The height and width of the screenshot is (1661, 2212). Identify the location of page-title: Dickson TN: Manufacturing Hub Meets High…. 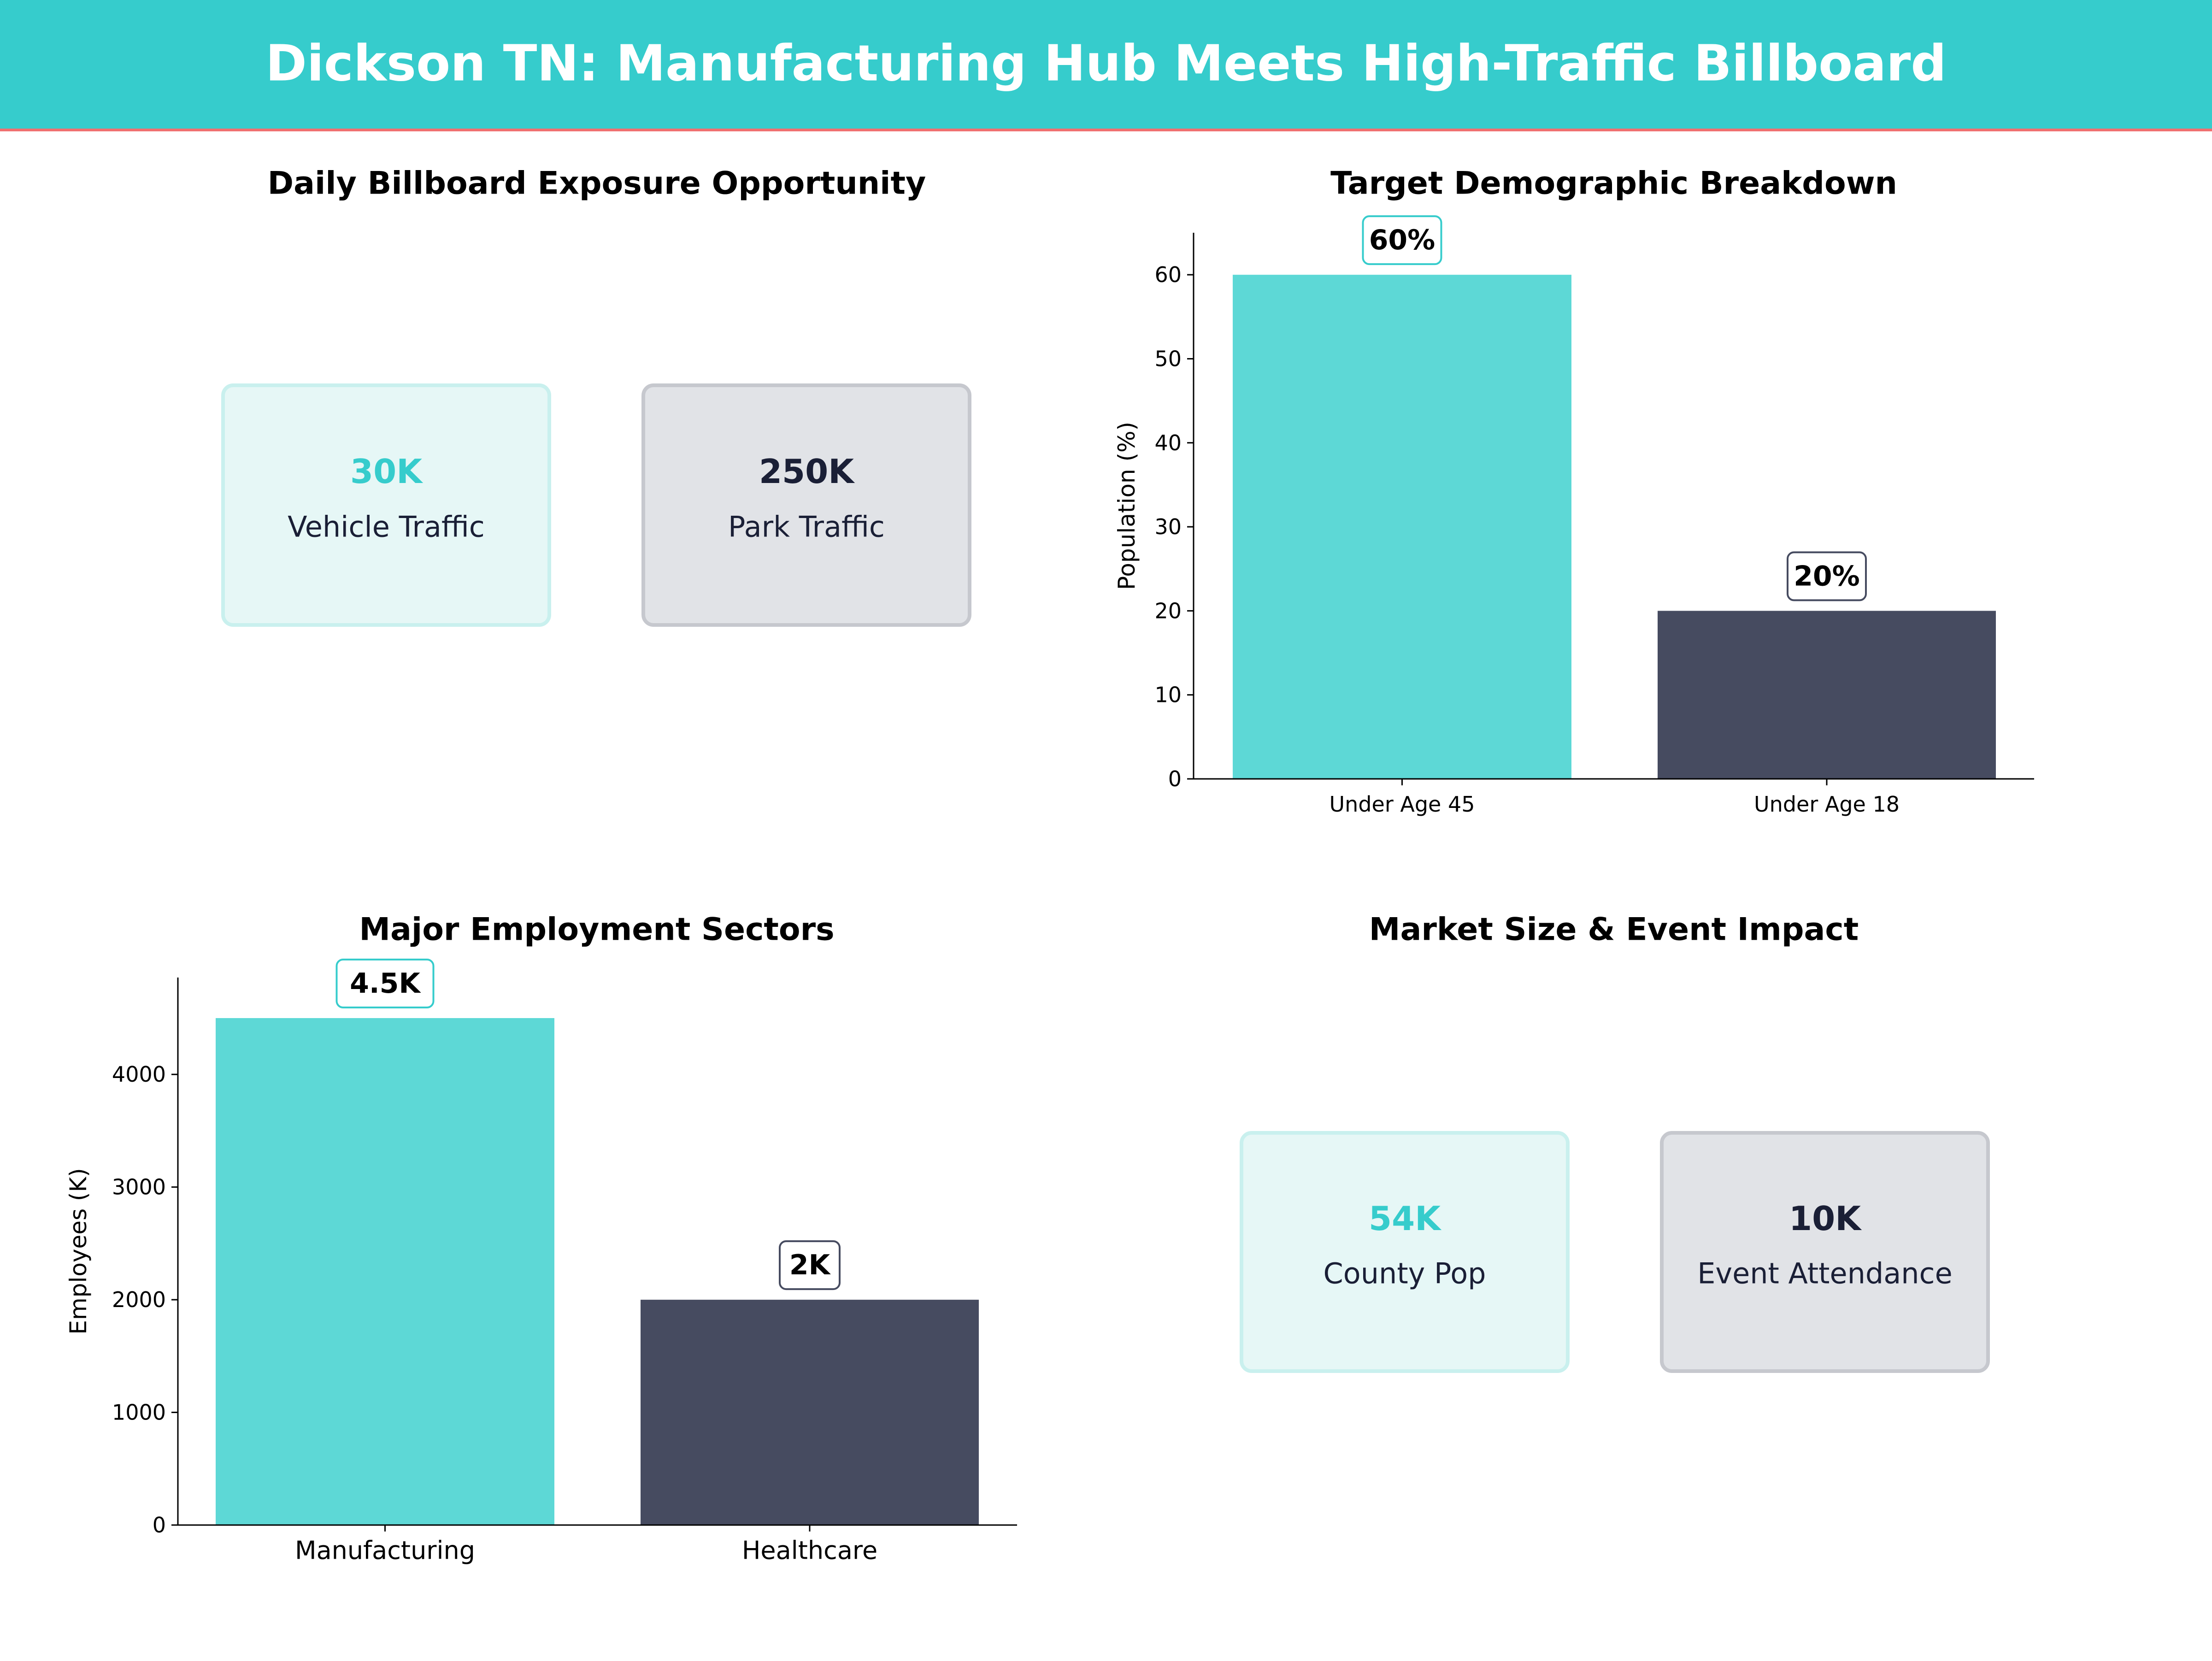
(1105, 64).